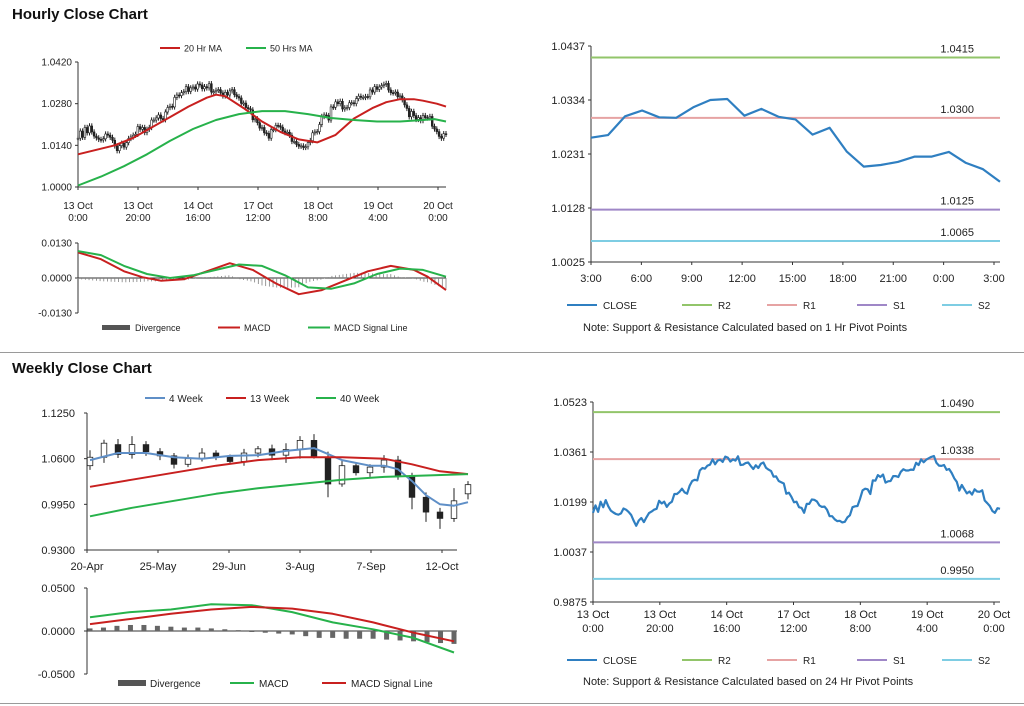 The height and width of the screenshot is (706, 1024). I want to click on legend-label: 13 Week, so click(270, 399).